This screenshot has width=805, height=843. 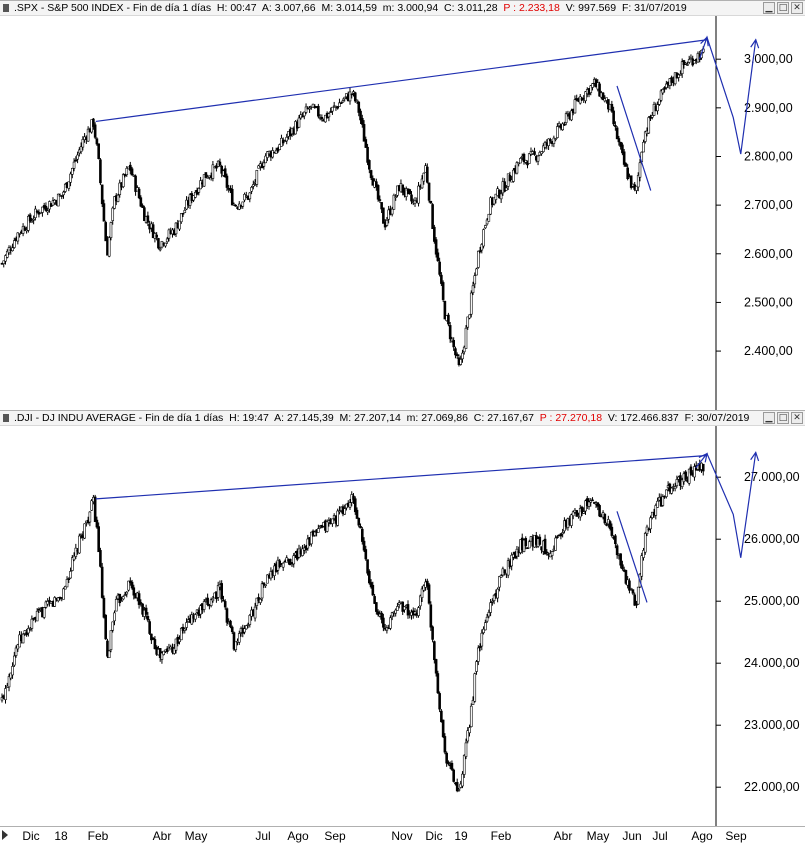 I want to click on trendline, so click(x=726, y=505).